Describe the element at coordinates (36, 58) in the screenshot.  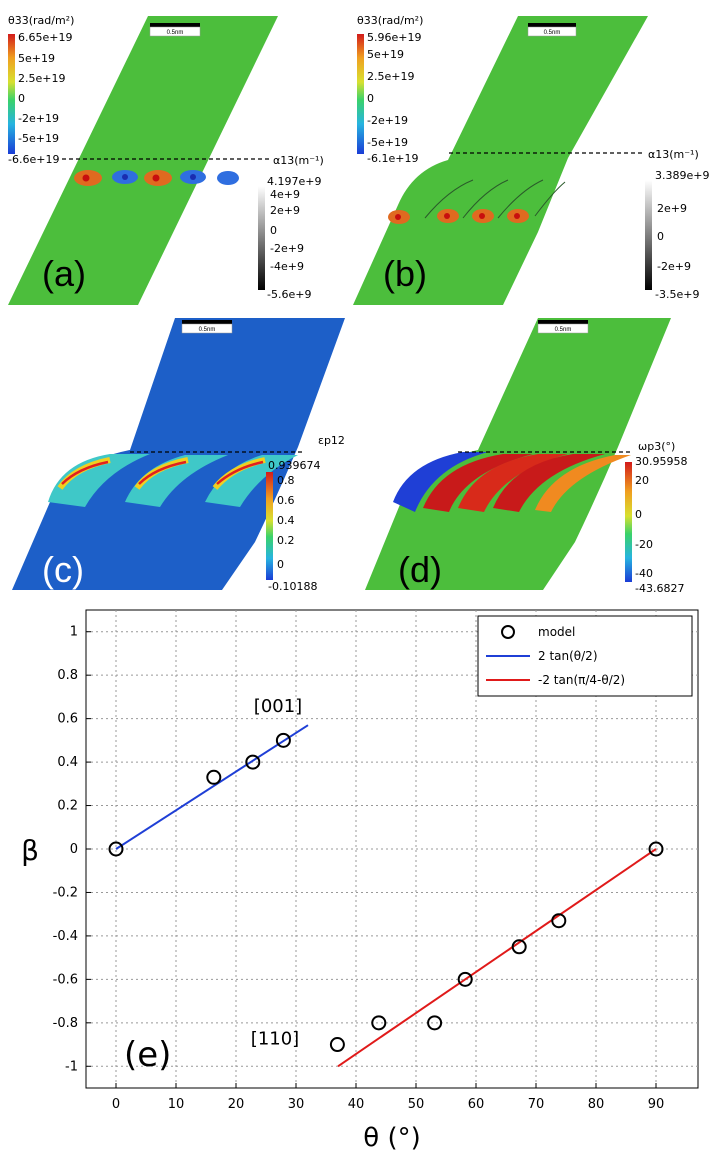
I see `svg-text: 5e+19` at that location.